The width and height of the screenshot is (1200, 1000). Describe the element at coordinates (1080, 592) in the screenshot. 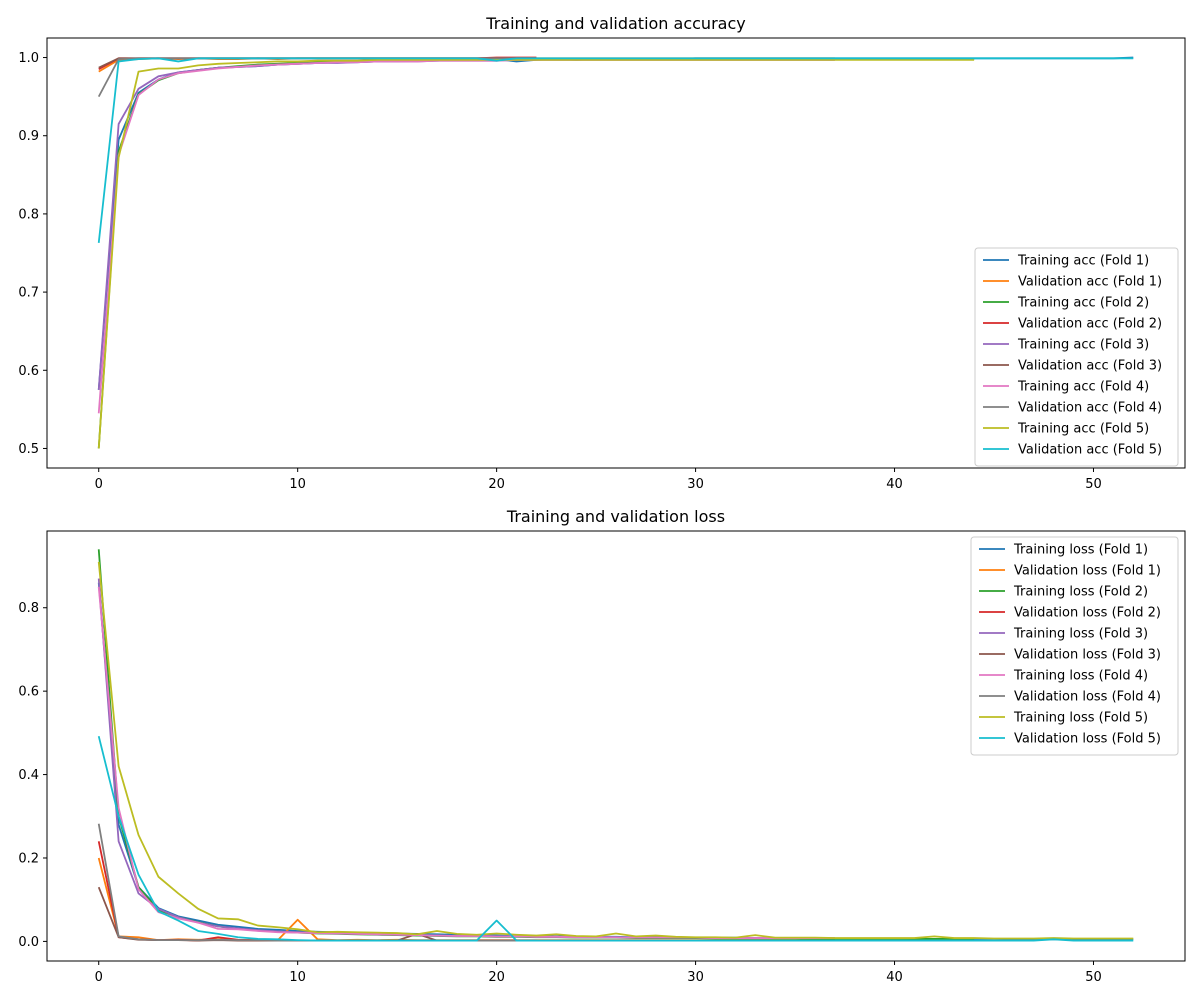

I see `legend-label: Training loss (Fold 2)` at that location.